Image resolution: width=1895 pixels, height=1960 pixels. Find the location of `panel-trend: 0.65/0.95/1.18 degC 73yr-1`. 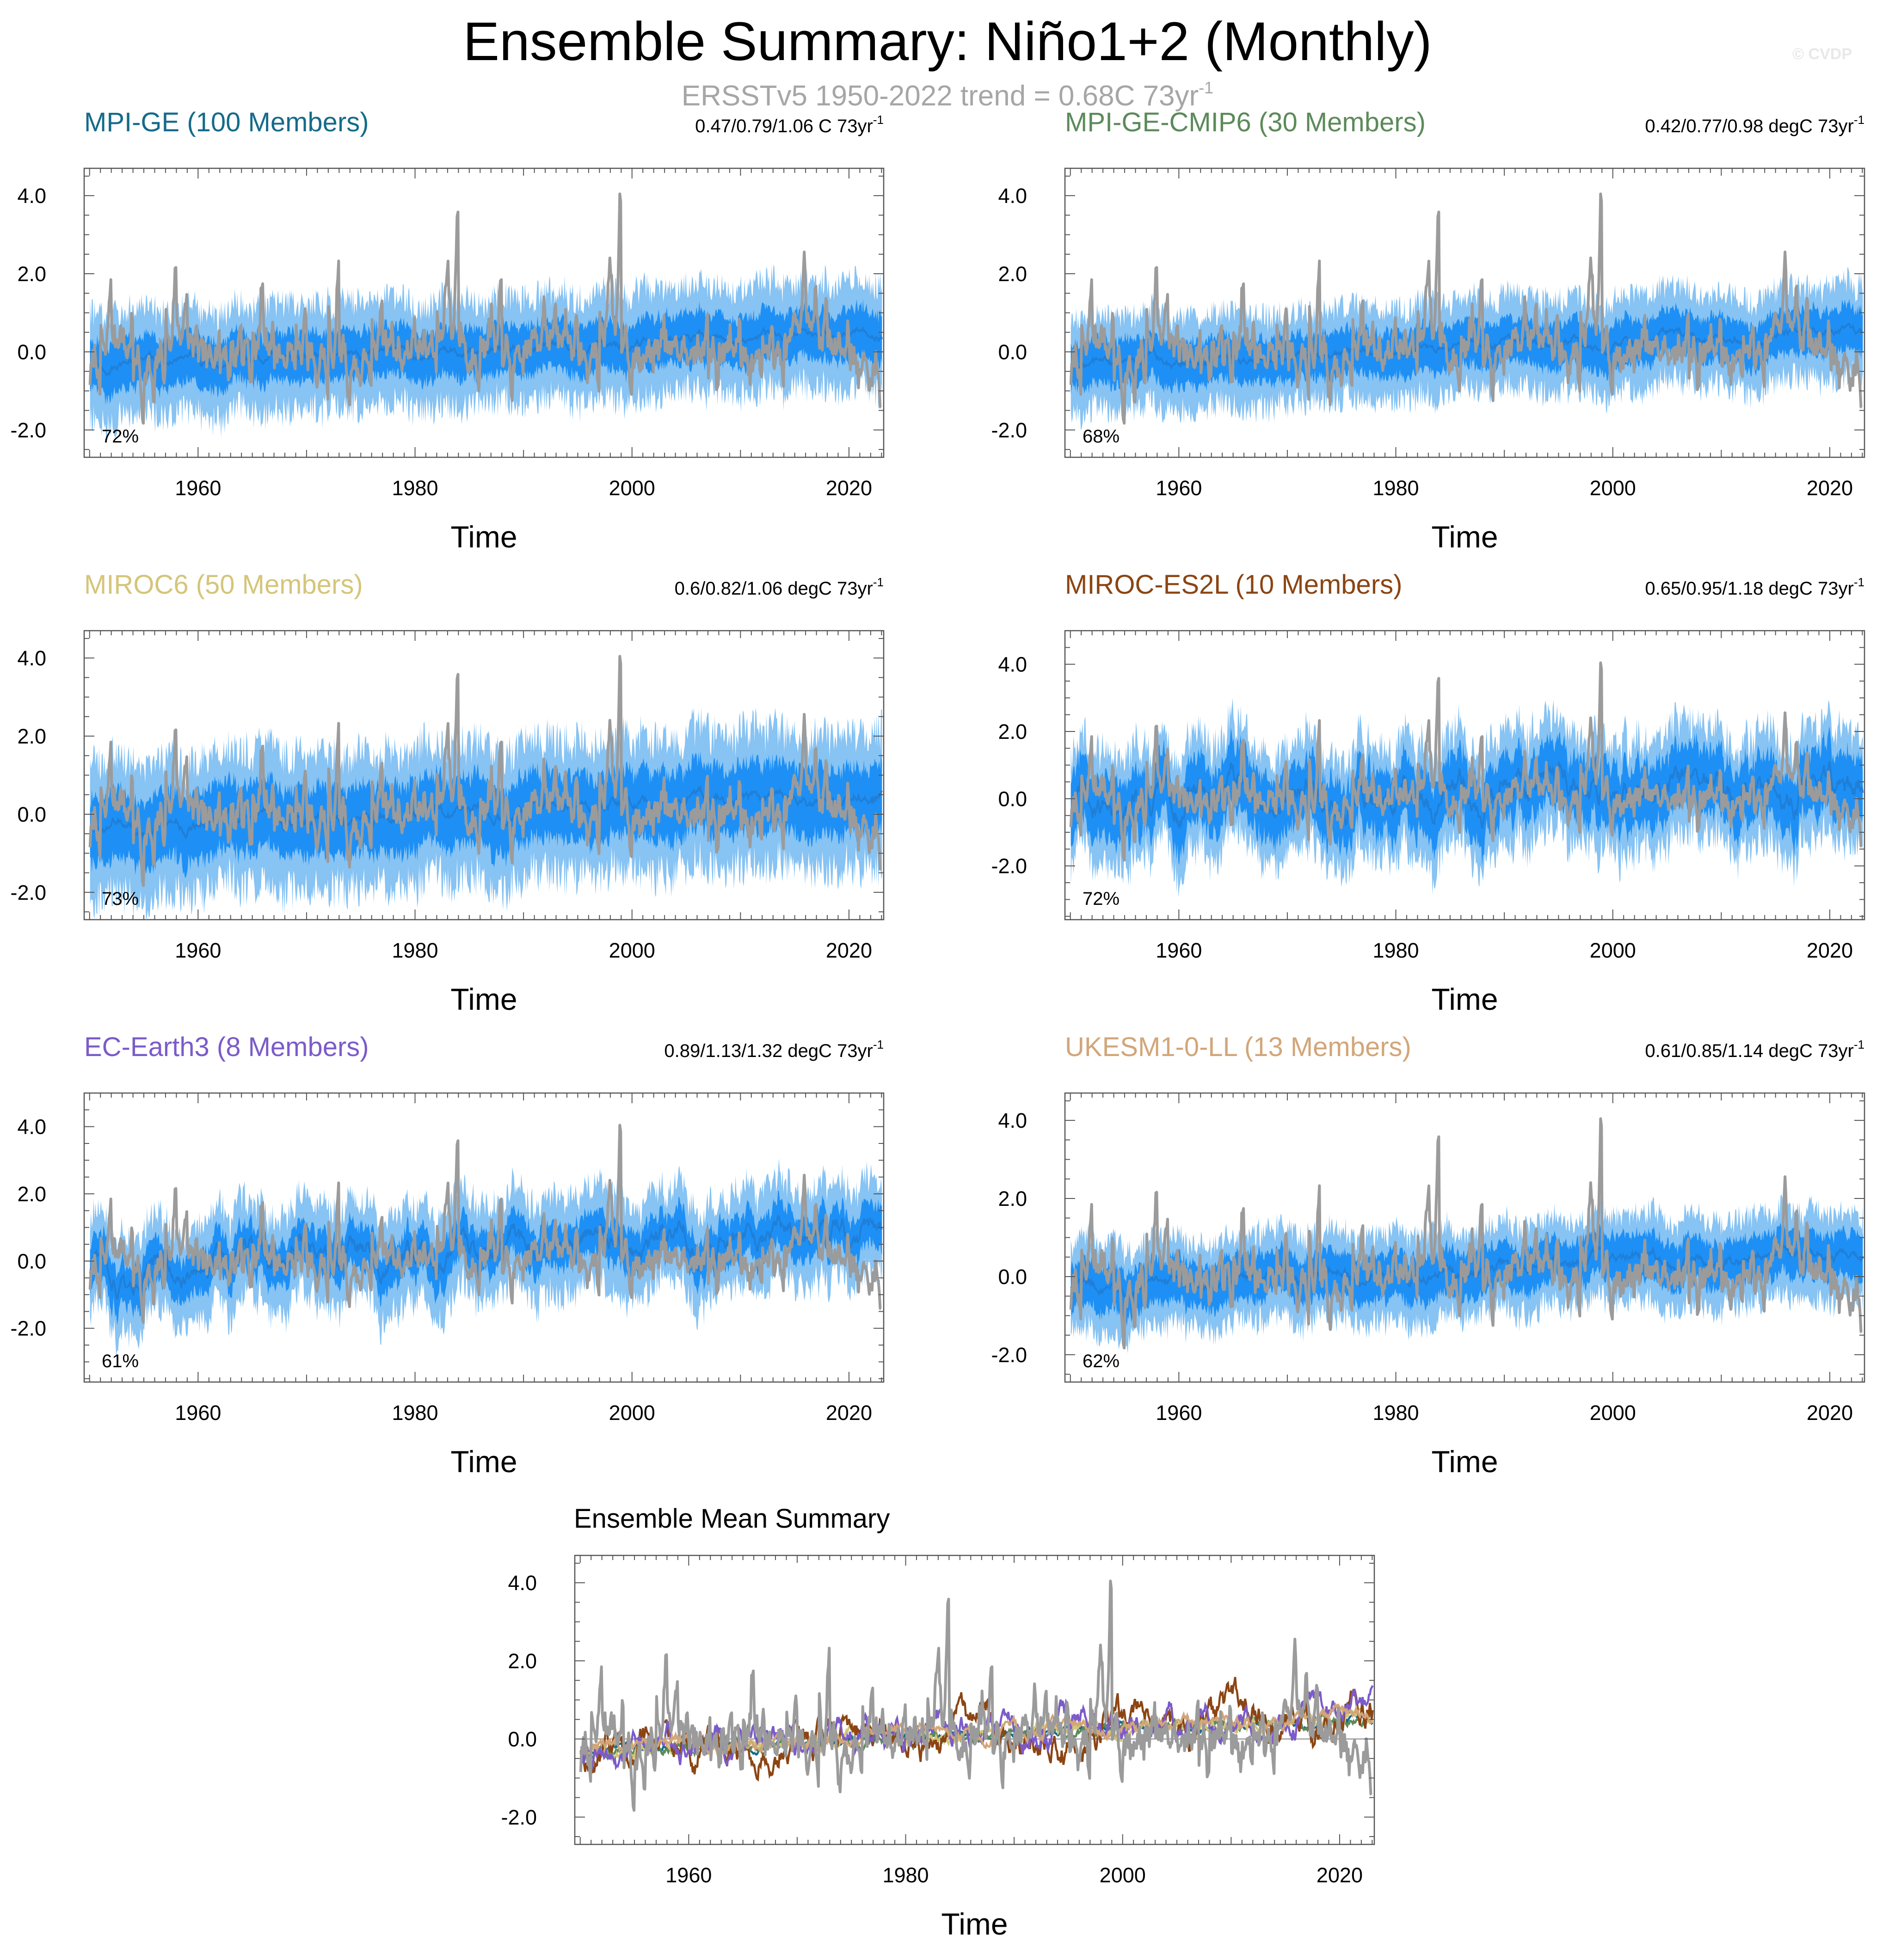

panel-trend: 0.65/0.95/1.18 degC 73yr-1 is located at coordinates (1754, 587).